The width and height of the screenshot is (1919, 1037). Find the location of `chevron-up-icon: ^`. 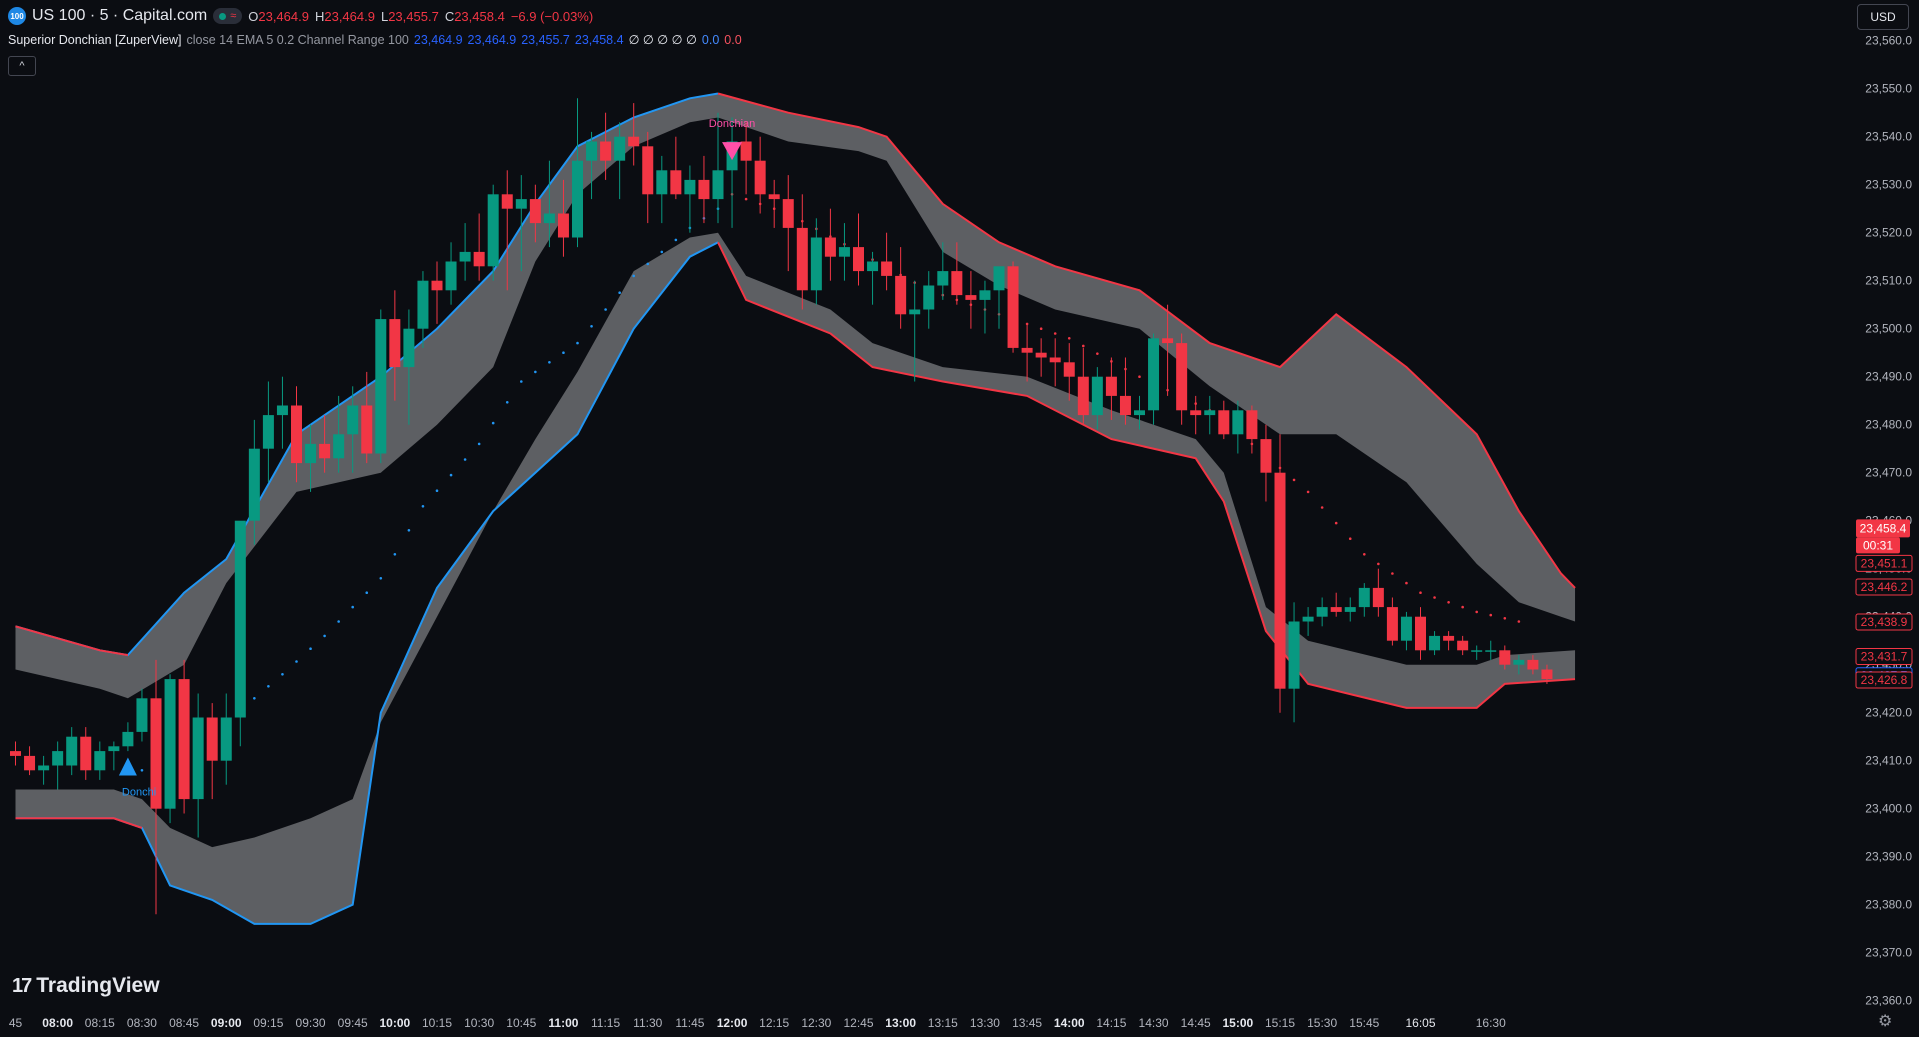

chevron-up-icon: ^ is located at coordinates (22, 66).